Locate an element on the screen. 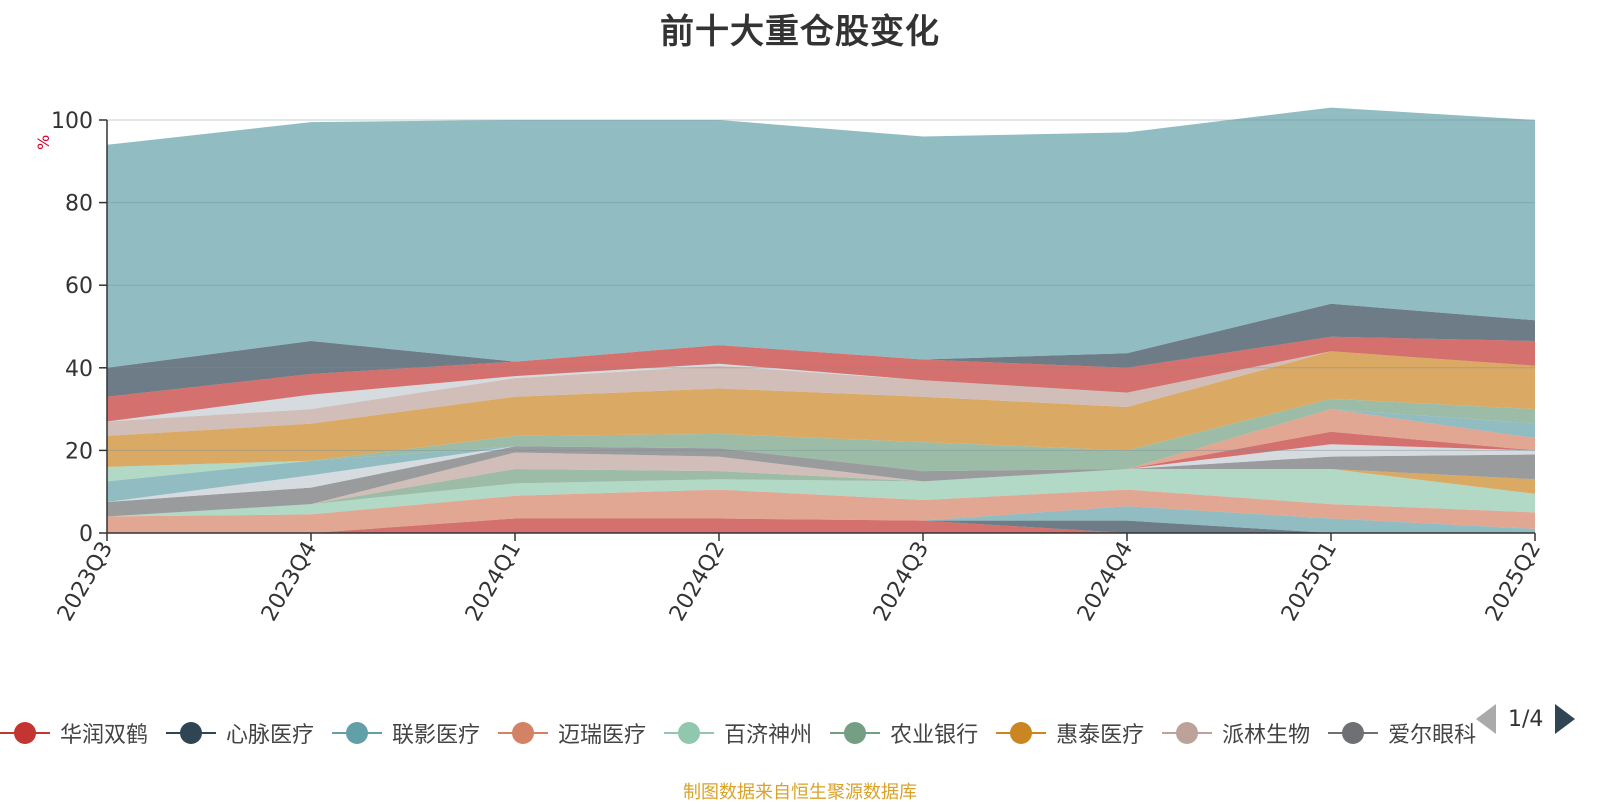 The width and height of the screenshot is (1600, 804). legend-item-1: 心脉医疗 is located at coordinates (240, 733).